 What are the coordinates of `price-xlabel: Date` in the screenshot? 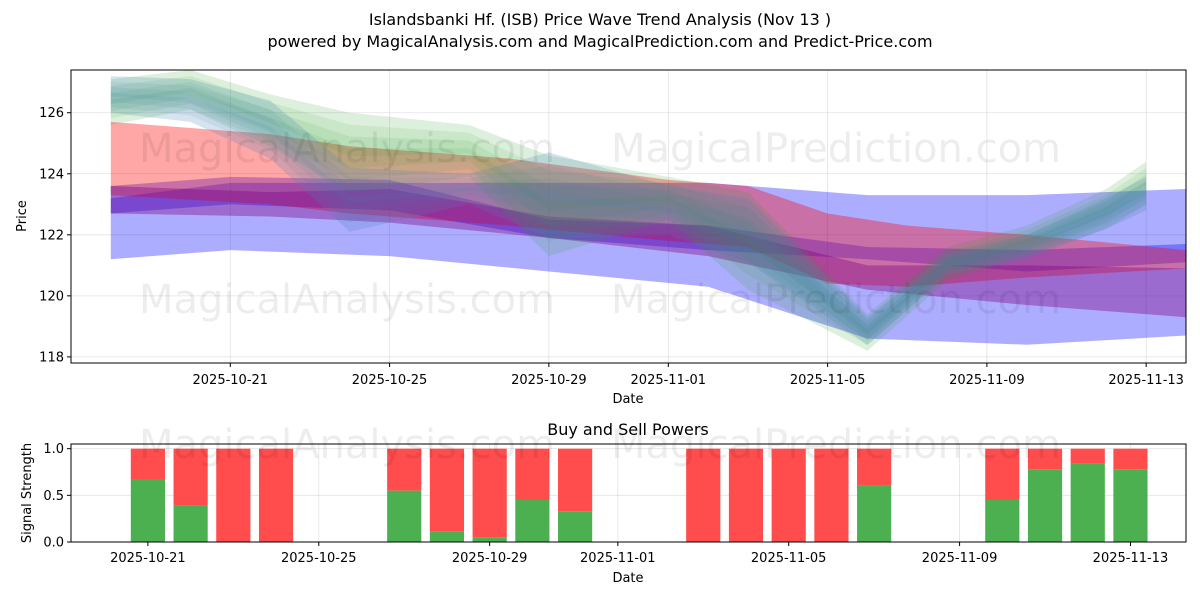 It's located at (627, 399).